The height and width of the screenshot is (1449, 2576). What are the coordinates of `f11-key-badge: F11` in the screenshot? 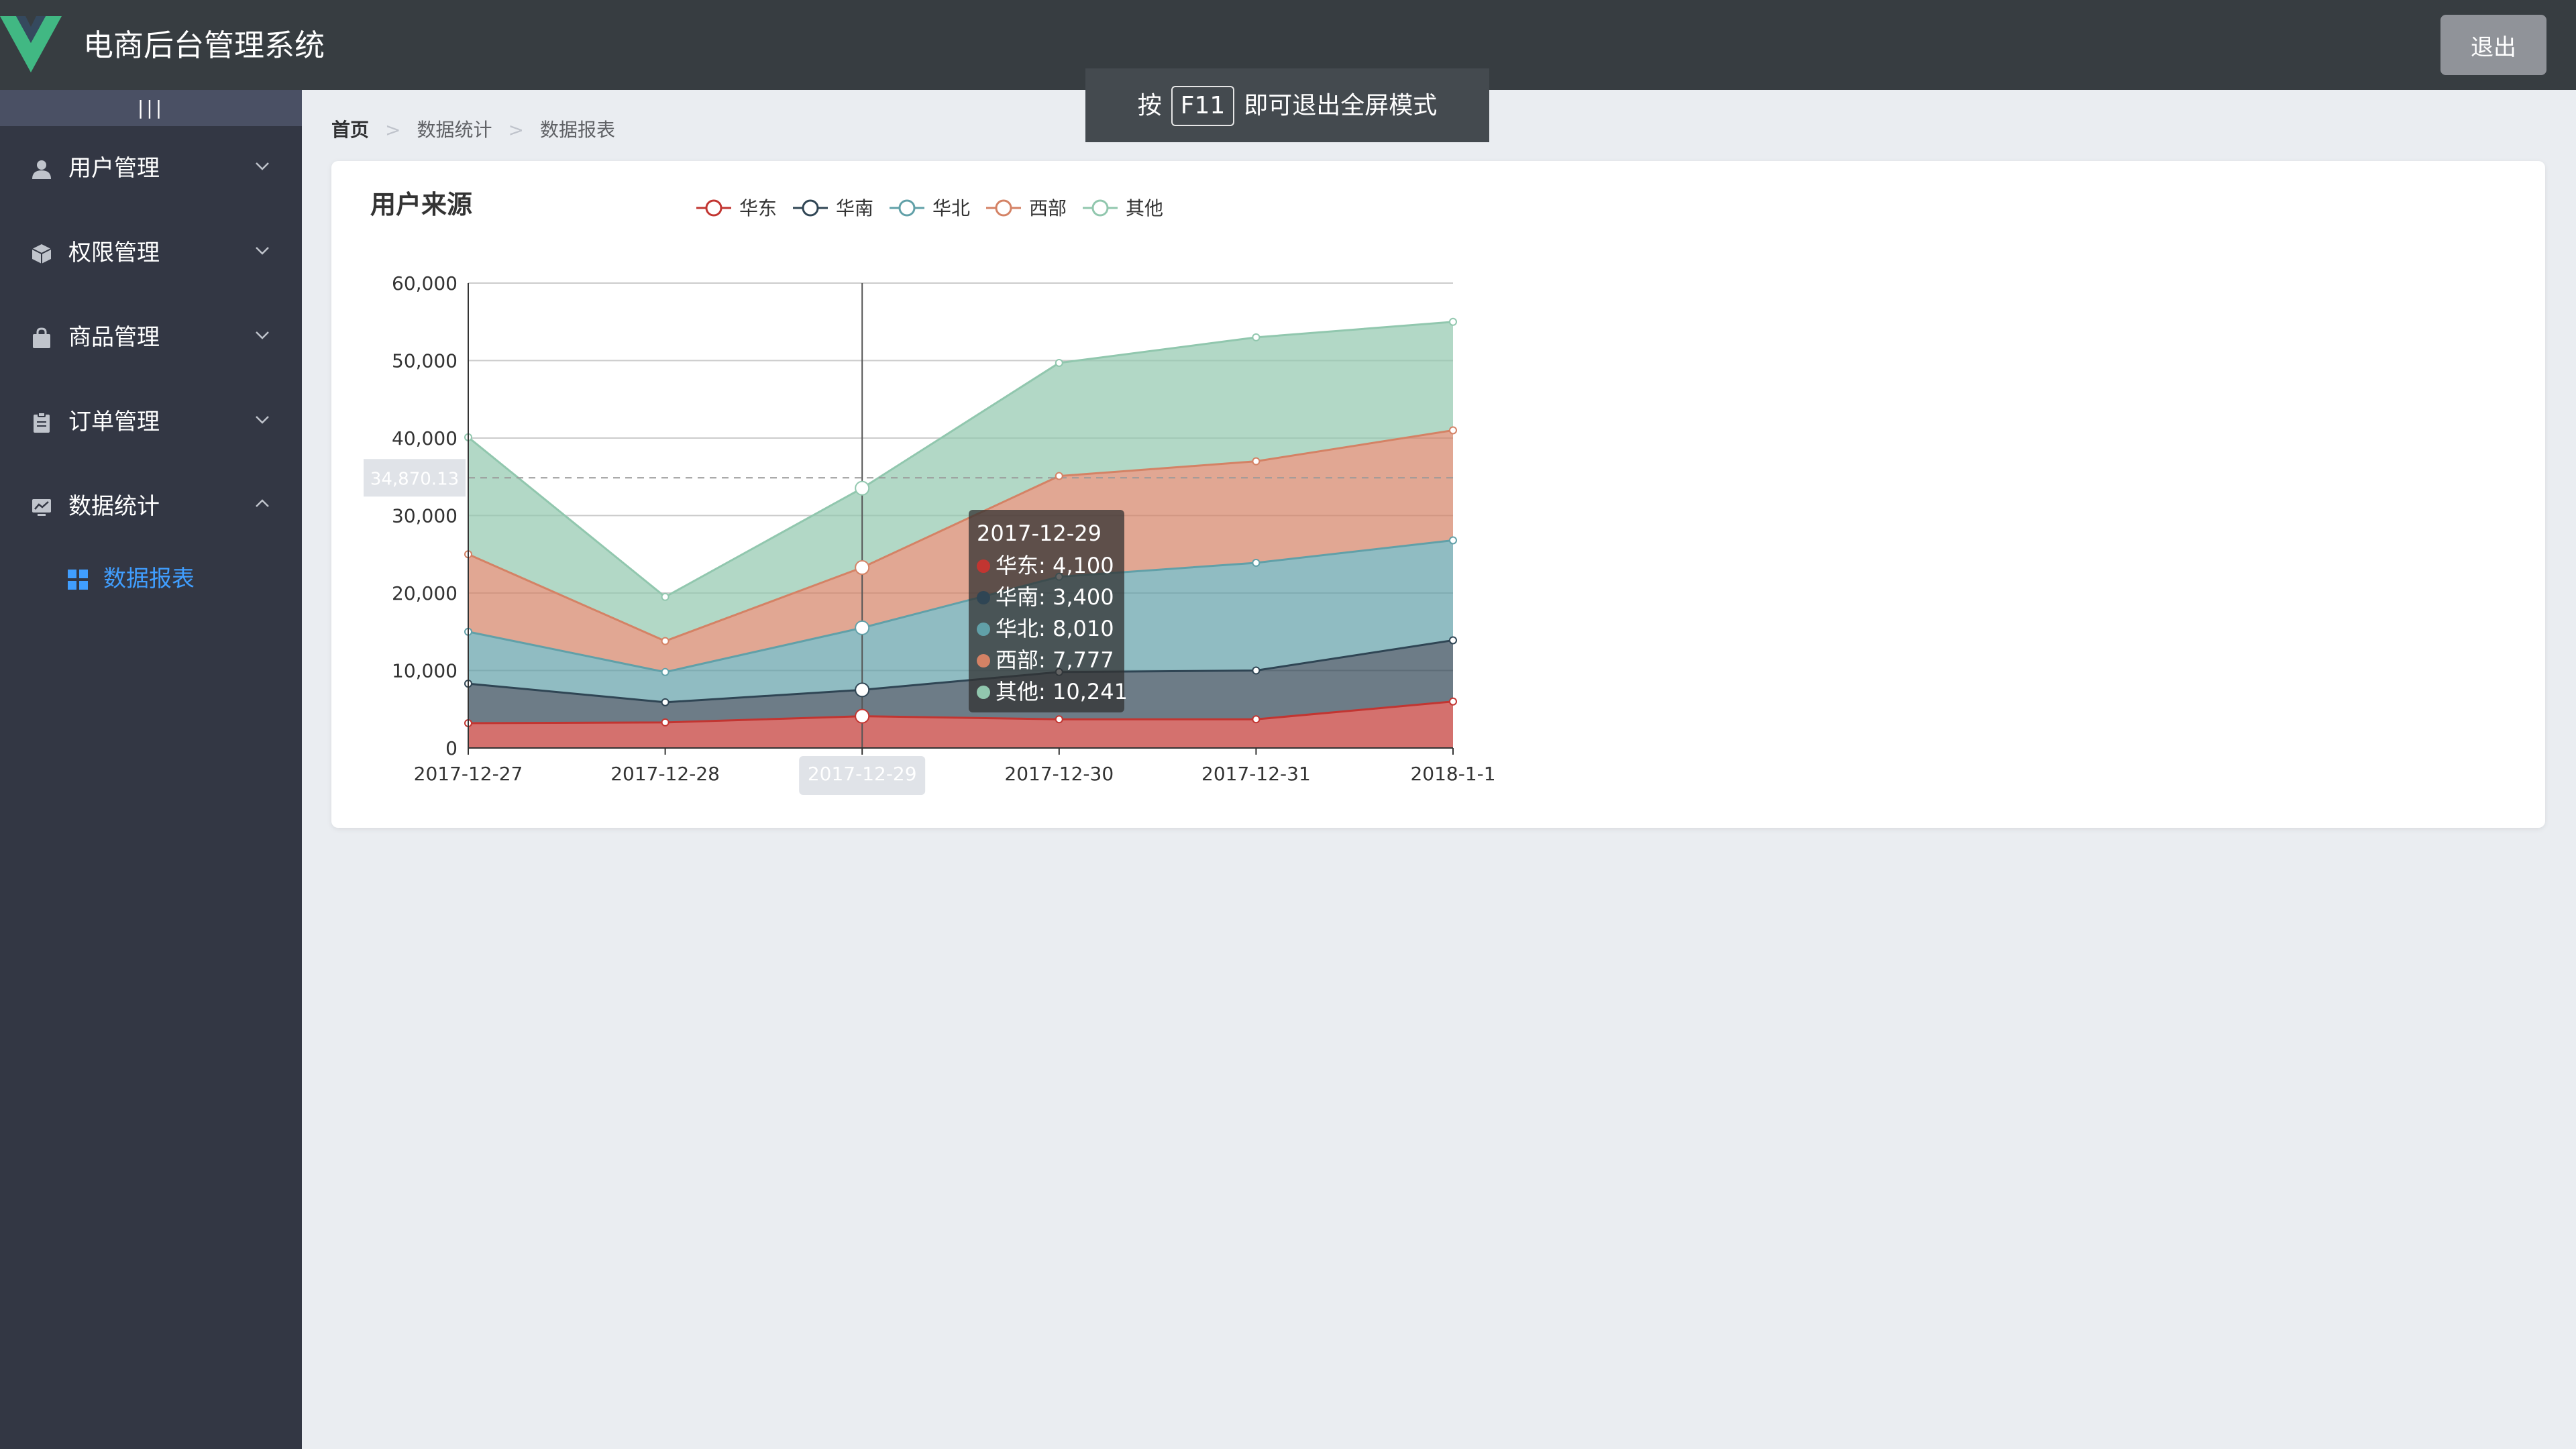 It's located at (1203, 106).